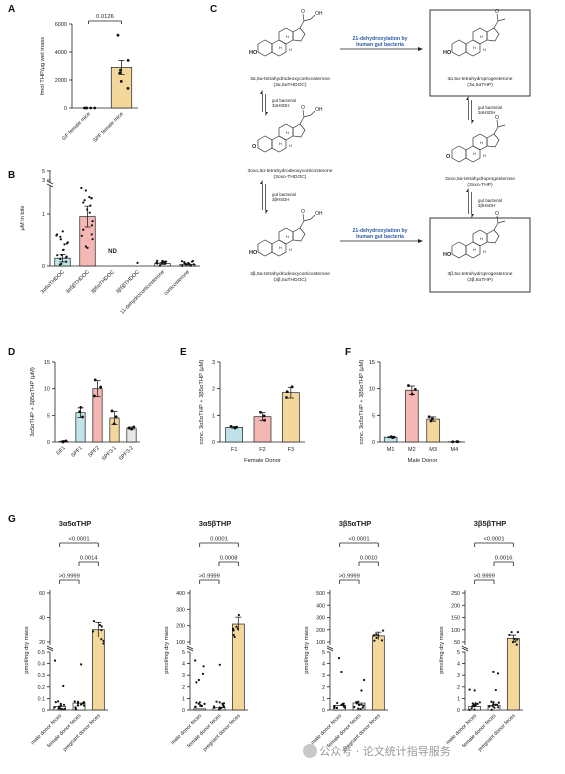 The height and width of the screenshot is (774, 565). I want to click on c-eq-right-lower-label2: 3βHSDH, so click(486, 205).